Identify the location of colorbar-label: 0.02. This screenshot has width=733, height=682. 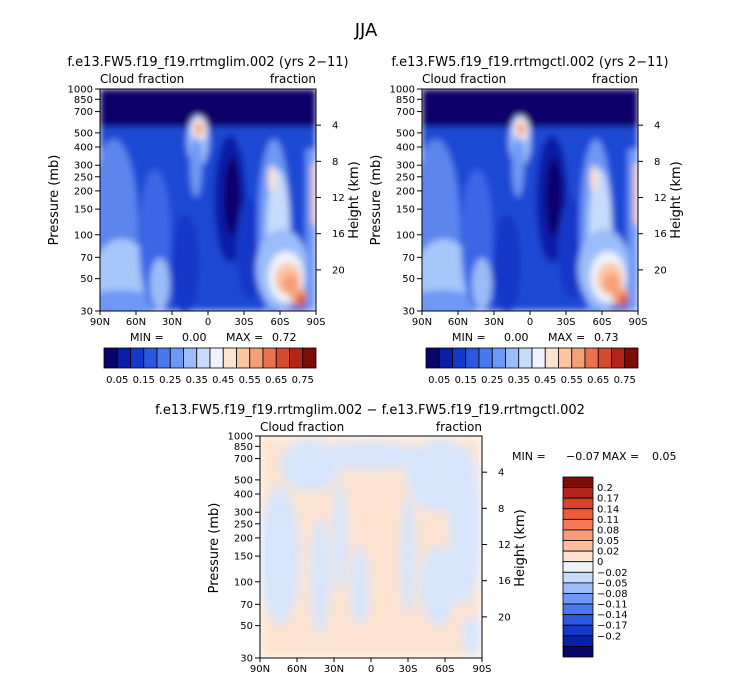
(608, 552).